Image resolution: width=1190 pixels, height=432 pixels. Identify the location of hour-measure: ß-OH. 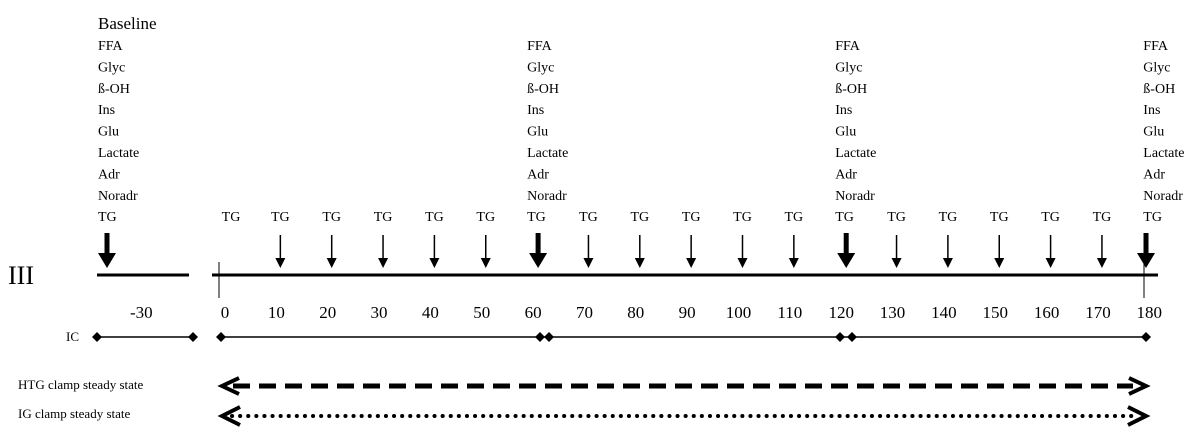
(851, 89).